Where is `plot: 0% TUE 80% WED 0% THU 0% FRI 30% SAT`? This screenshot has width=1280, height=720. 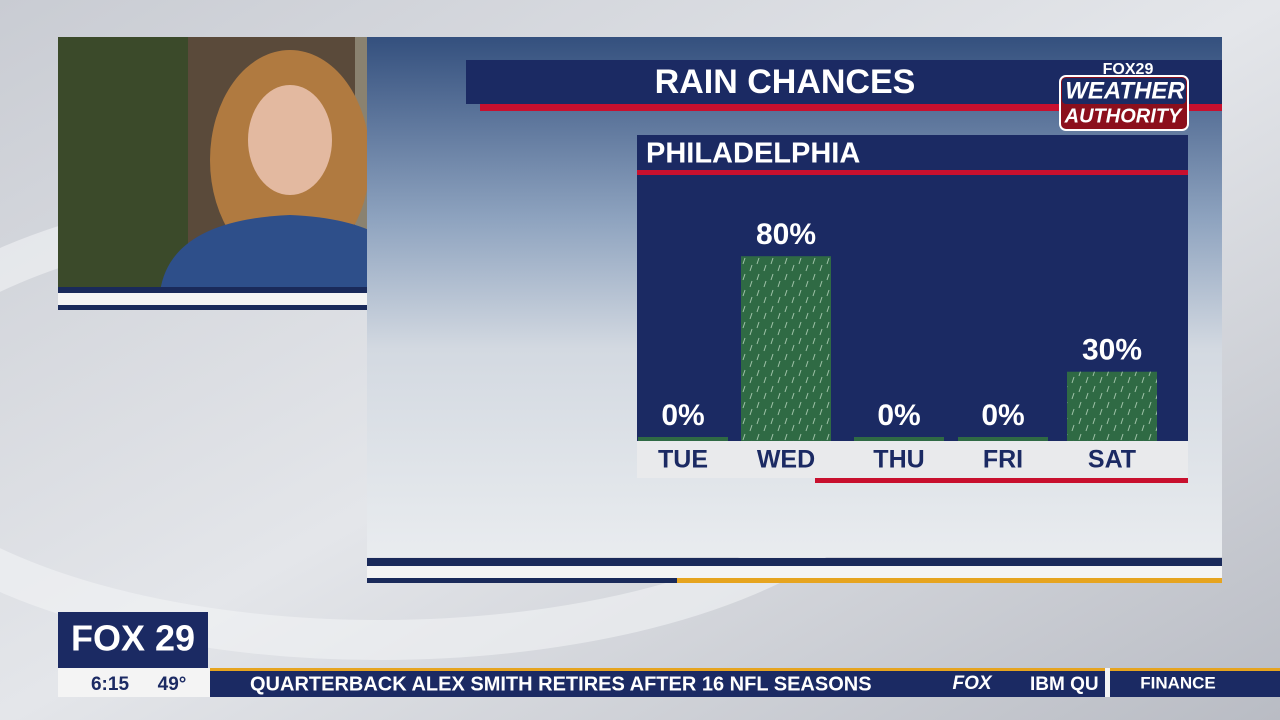 plot: 0% TUE 80% WED 0% THU 0% FRI 30% SAT is located at coordinates (897, 346).